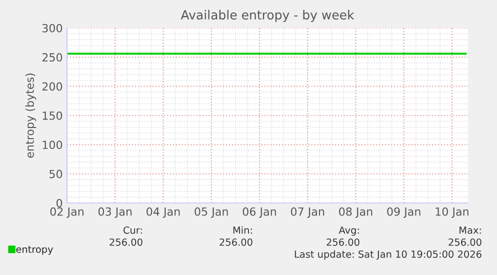 The image size is (497, 275). I want to click on y-tick-label: 300, so click(52, 28).